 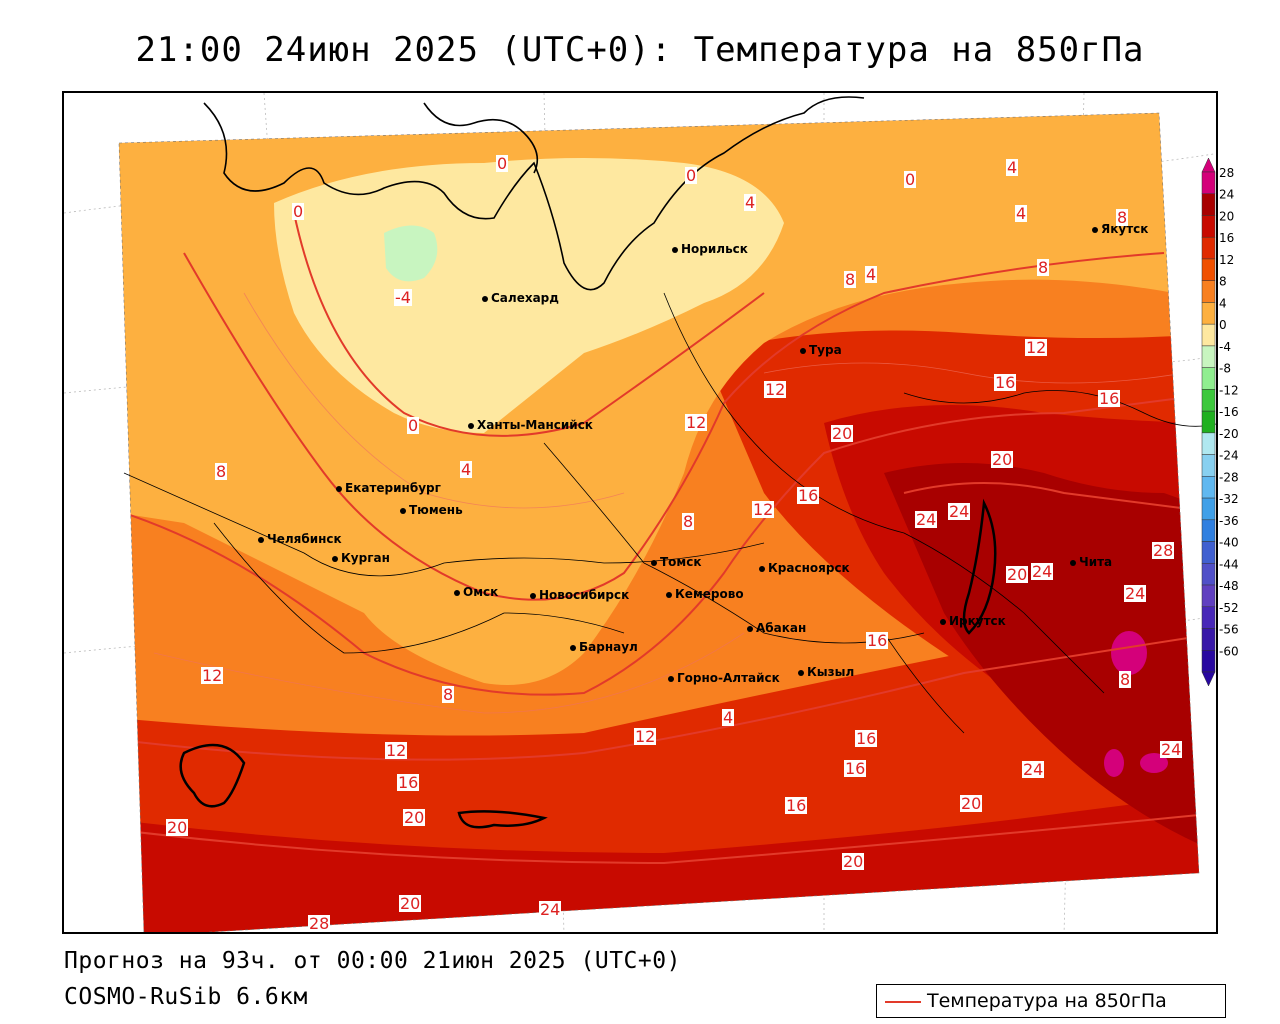 What do you see at coordinates (1223, 282) in the screenshot?
I see `scale-tick-label: 8` at bounding box center [1223, 282].